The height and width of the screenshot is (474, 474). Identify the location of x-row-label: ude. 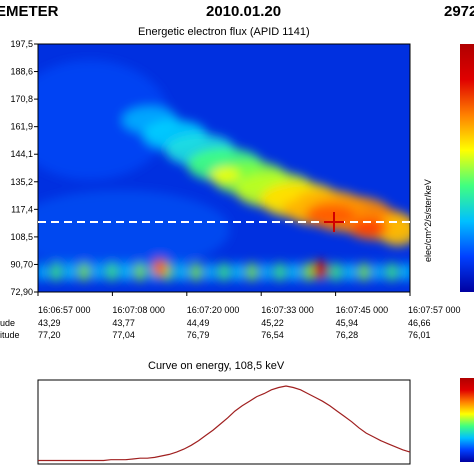
(7, 323).